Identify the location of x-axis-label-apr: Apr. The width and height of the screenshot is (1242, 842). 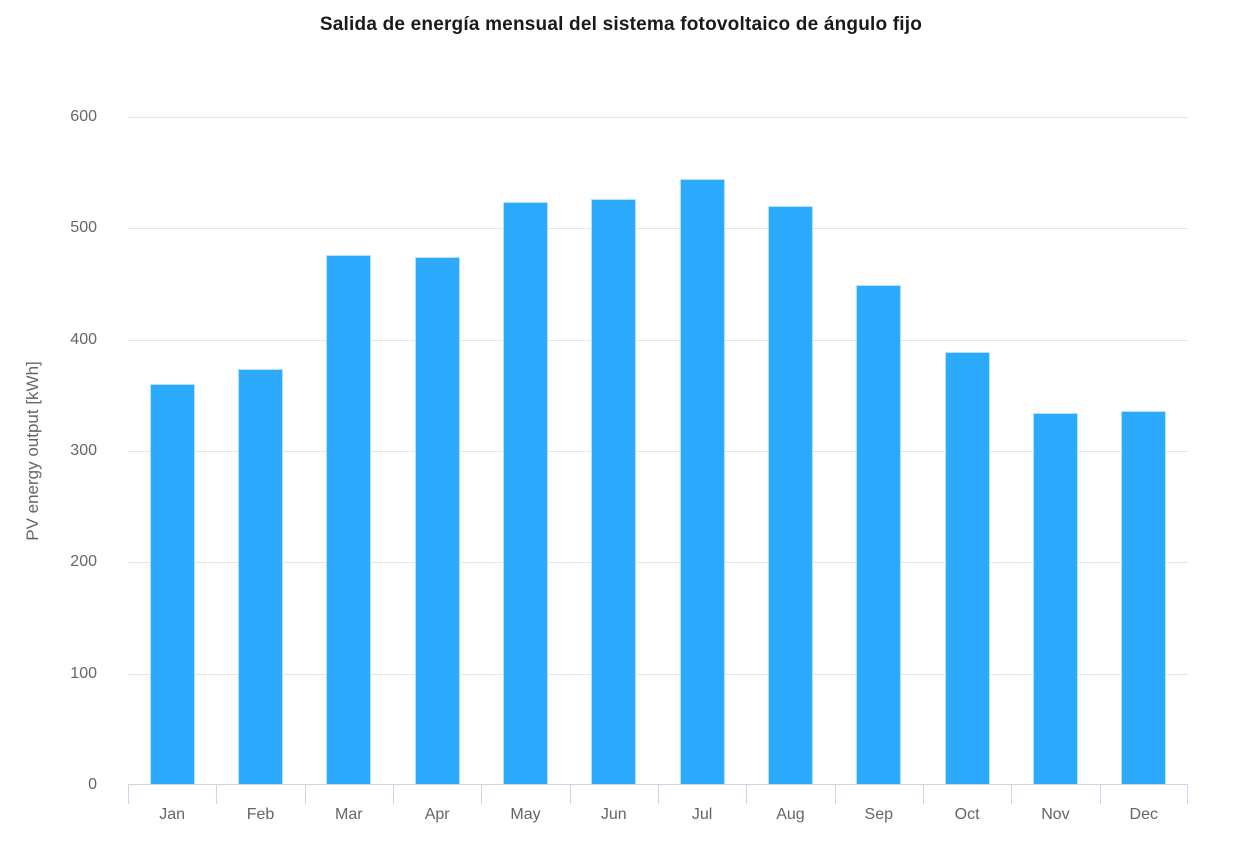
(437, 814).